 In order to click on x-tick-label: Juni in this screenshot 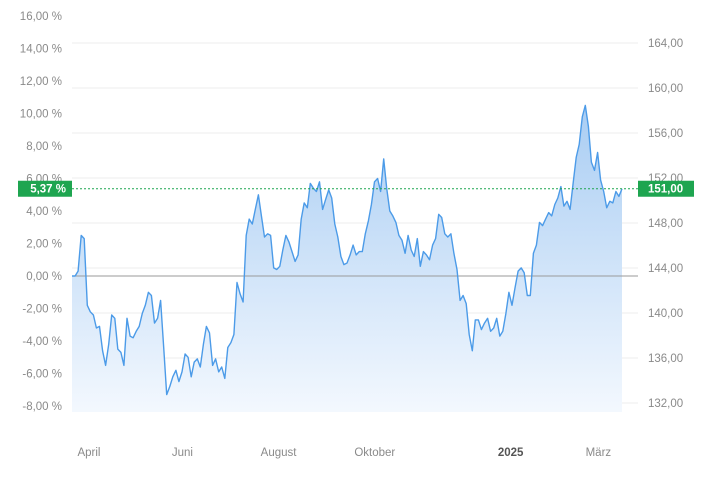, I will do `click(182, 453)`.